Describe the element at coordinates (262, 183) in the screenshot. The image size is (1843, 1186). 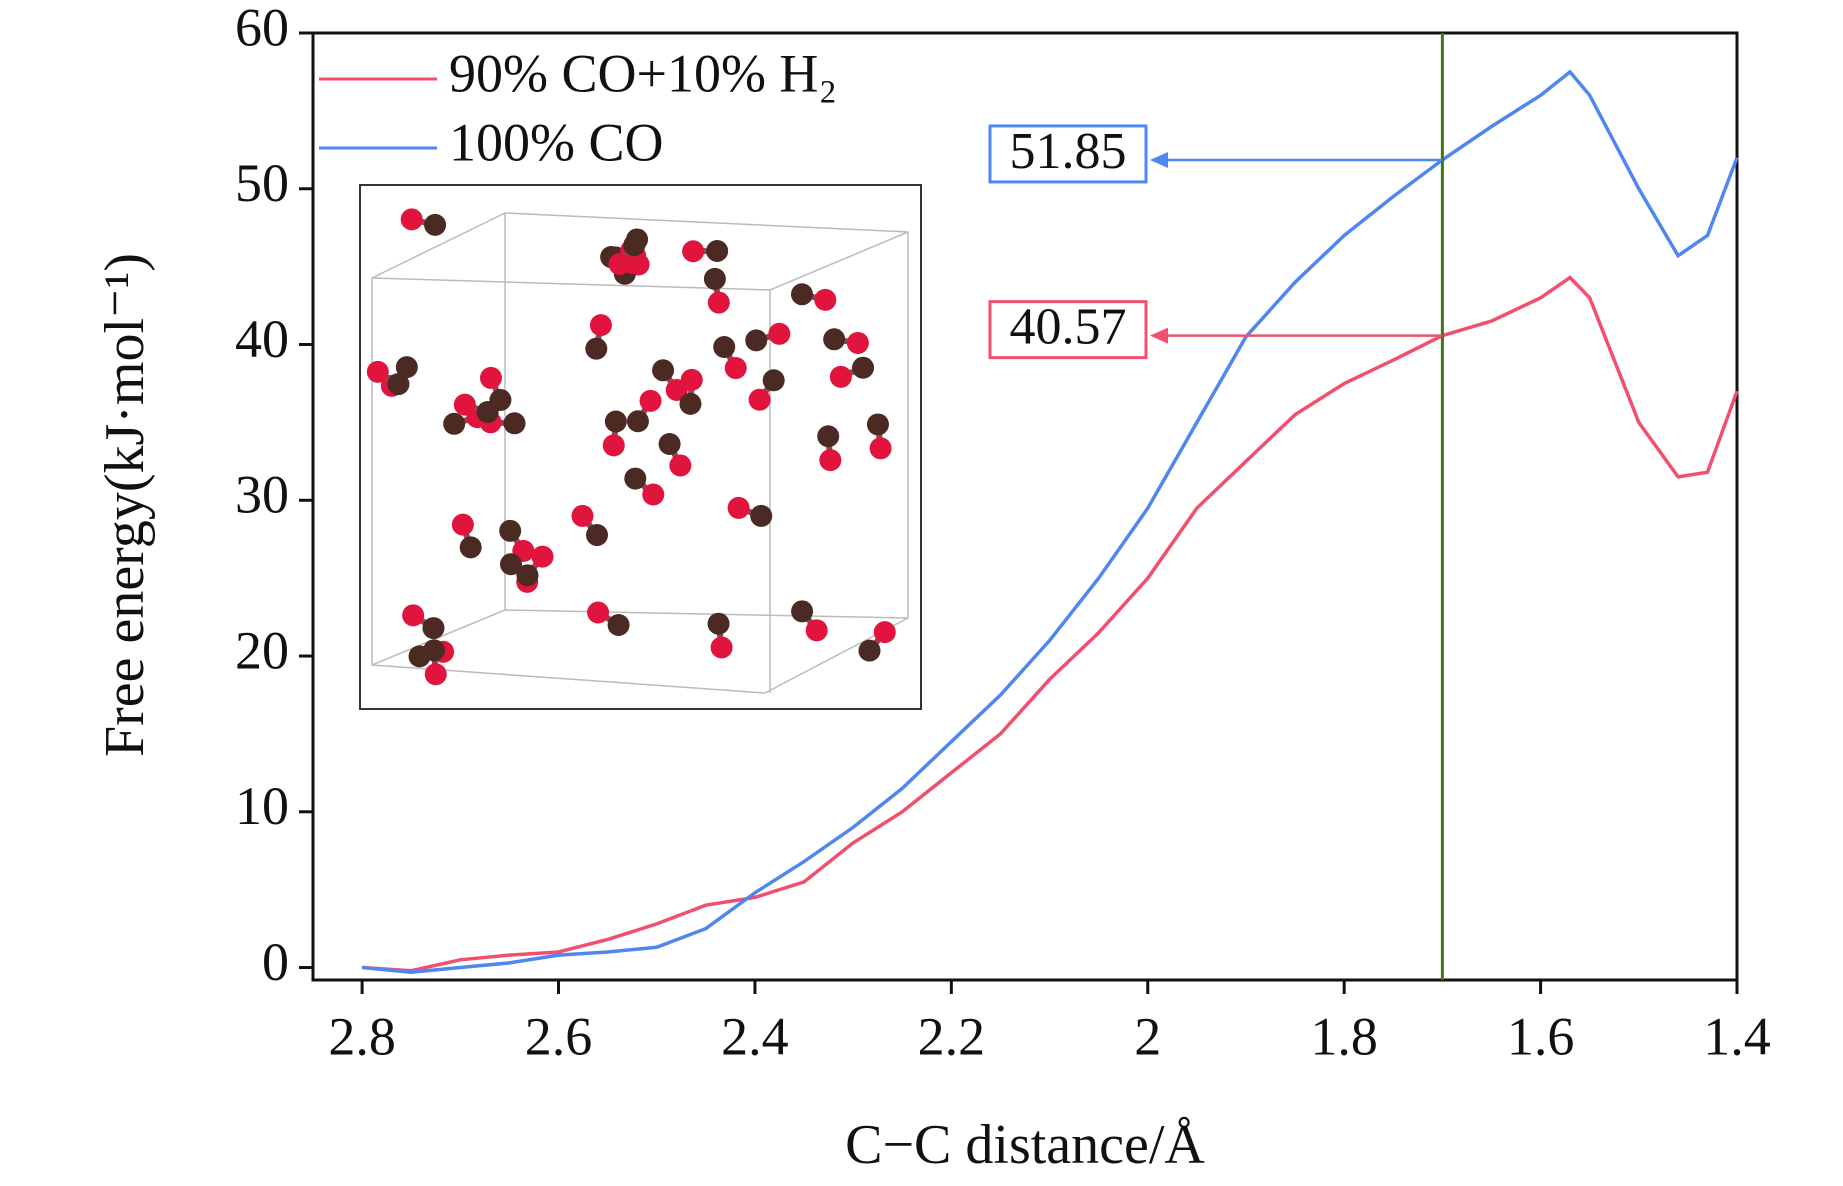
I see `y-tick-label: 50` at that location.